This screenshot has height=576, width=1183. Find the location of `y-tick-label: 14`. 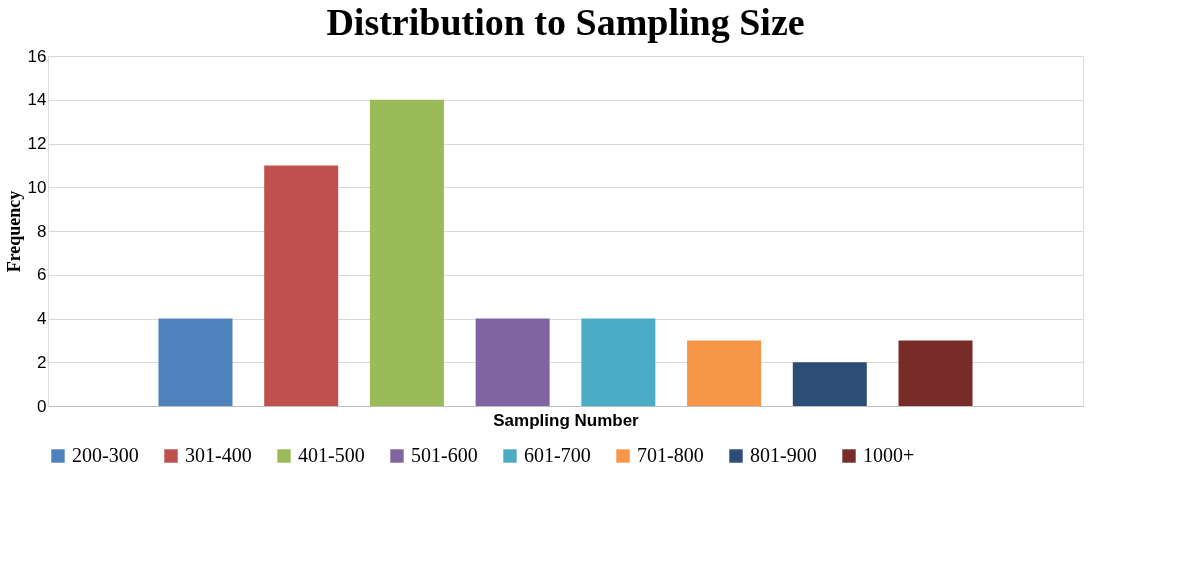

y-tick-label: 14 is located at coordinates (37, 100).